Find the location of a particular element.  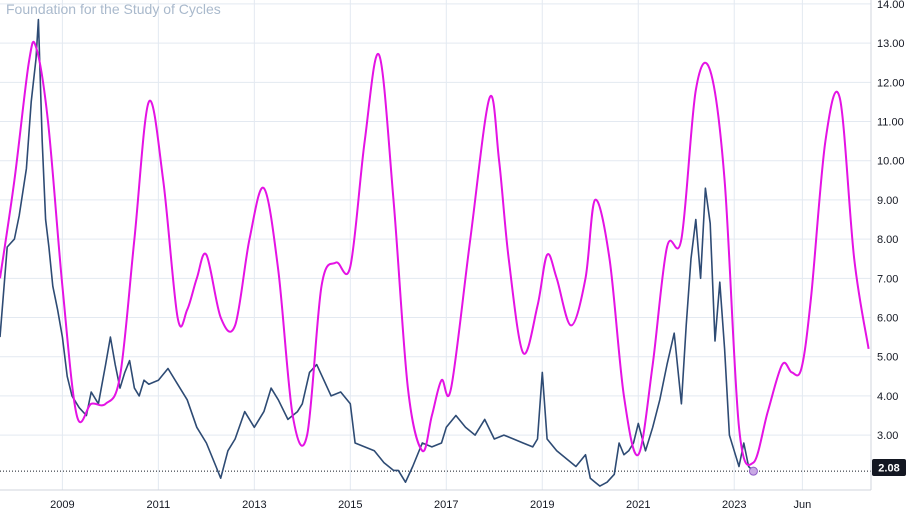

x-tick-label: 2021 is located at coordinates (638, 505).